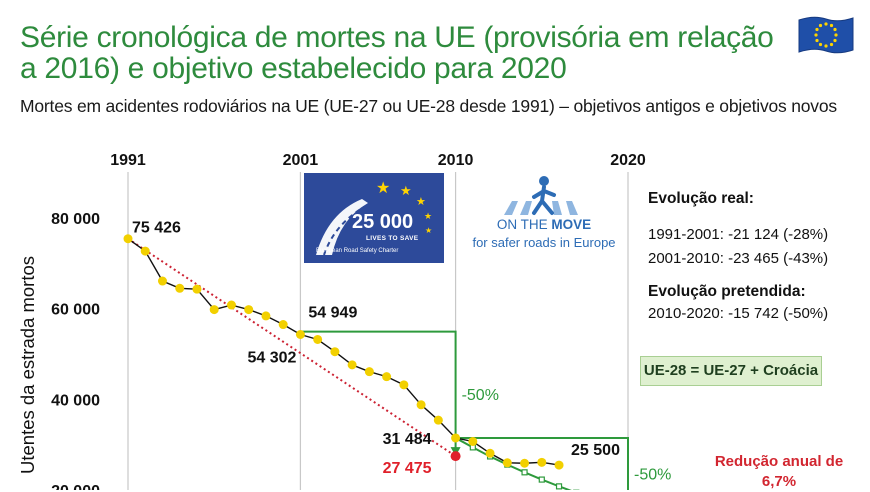 This screenshot has height=492, width=870. What do you see at coordinates (628, 160) in the screenshot?
I see `x-tick-2020: 2020` at bounding box center [628, 160].